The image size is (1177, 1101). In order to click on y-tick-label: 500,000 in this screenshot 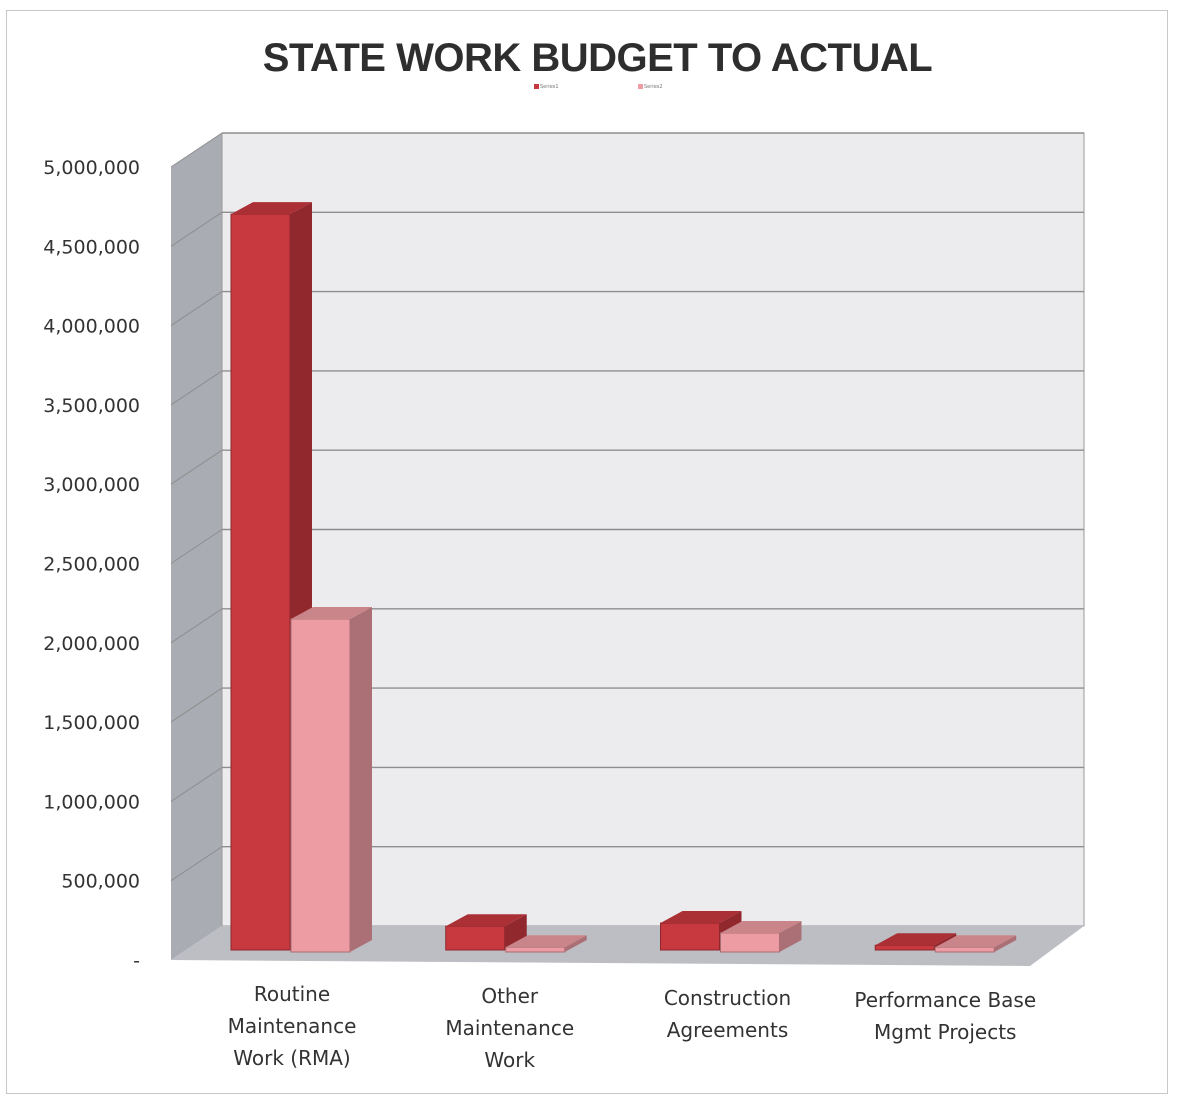, I will do `click(100, 882)`.